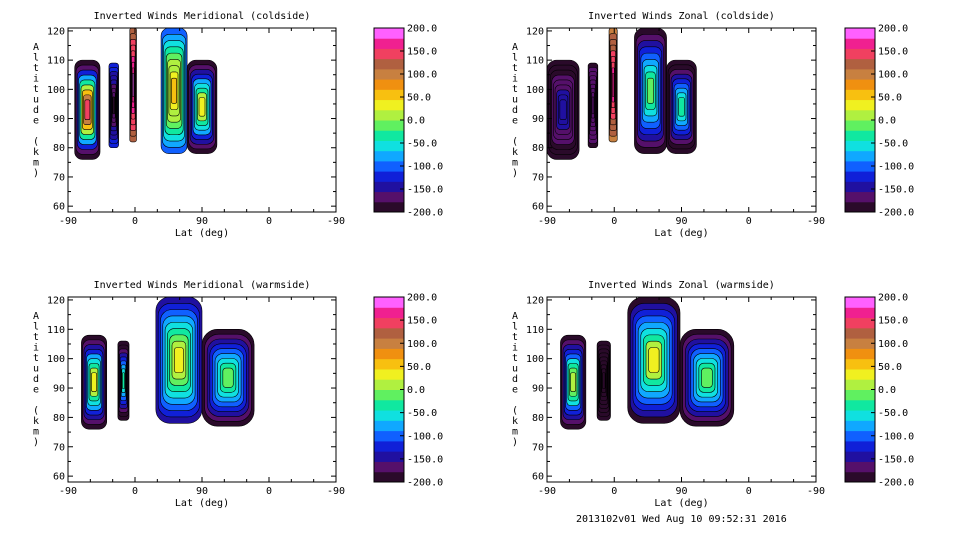 Image resolution: width=960 pixels, height=540 pixels. What do you see at coordinates (681, 519) in the screenshot?
I see `footer-timestamp: 2013102v01 Wed Aug 10 09:52:31 2016` at bounding box center [681, 519].